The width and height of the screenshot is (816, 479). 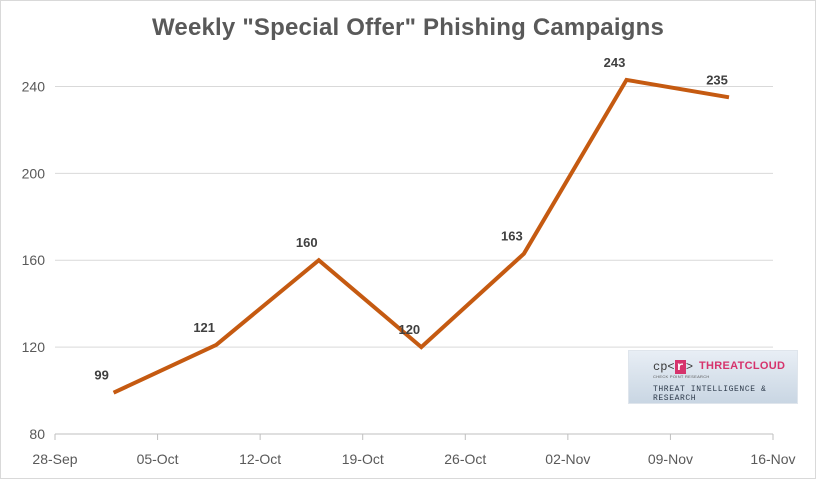 I want to click on data-label: 120, so click(x=409, y=329).